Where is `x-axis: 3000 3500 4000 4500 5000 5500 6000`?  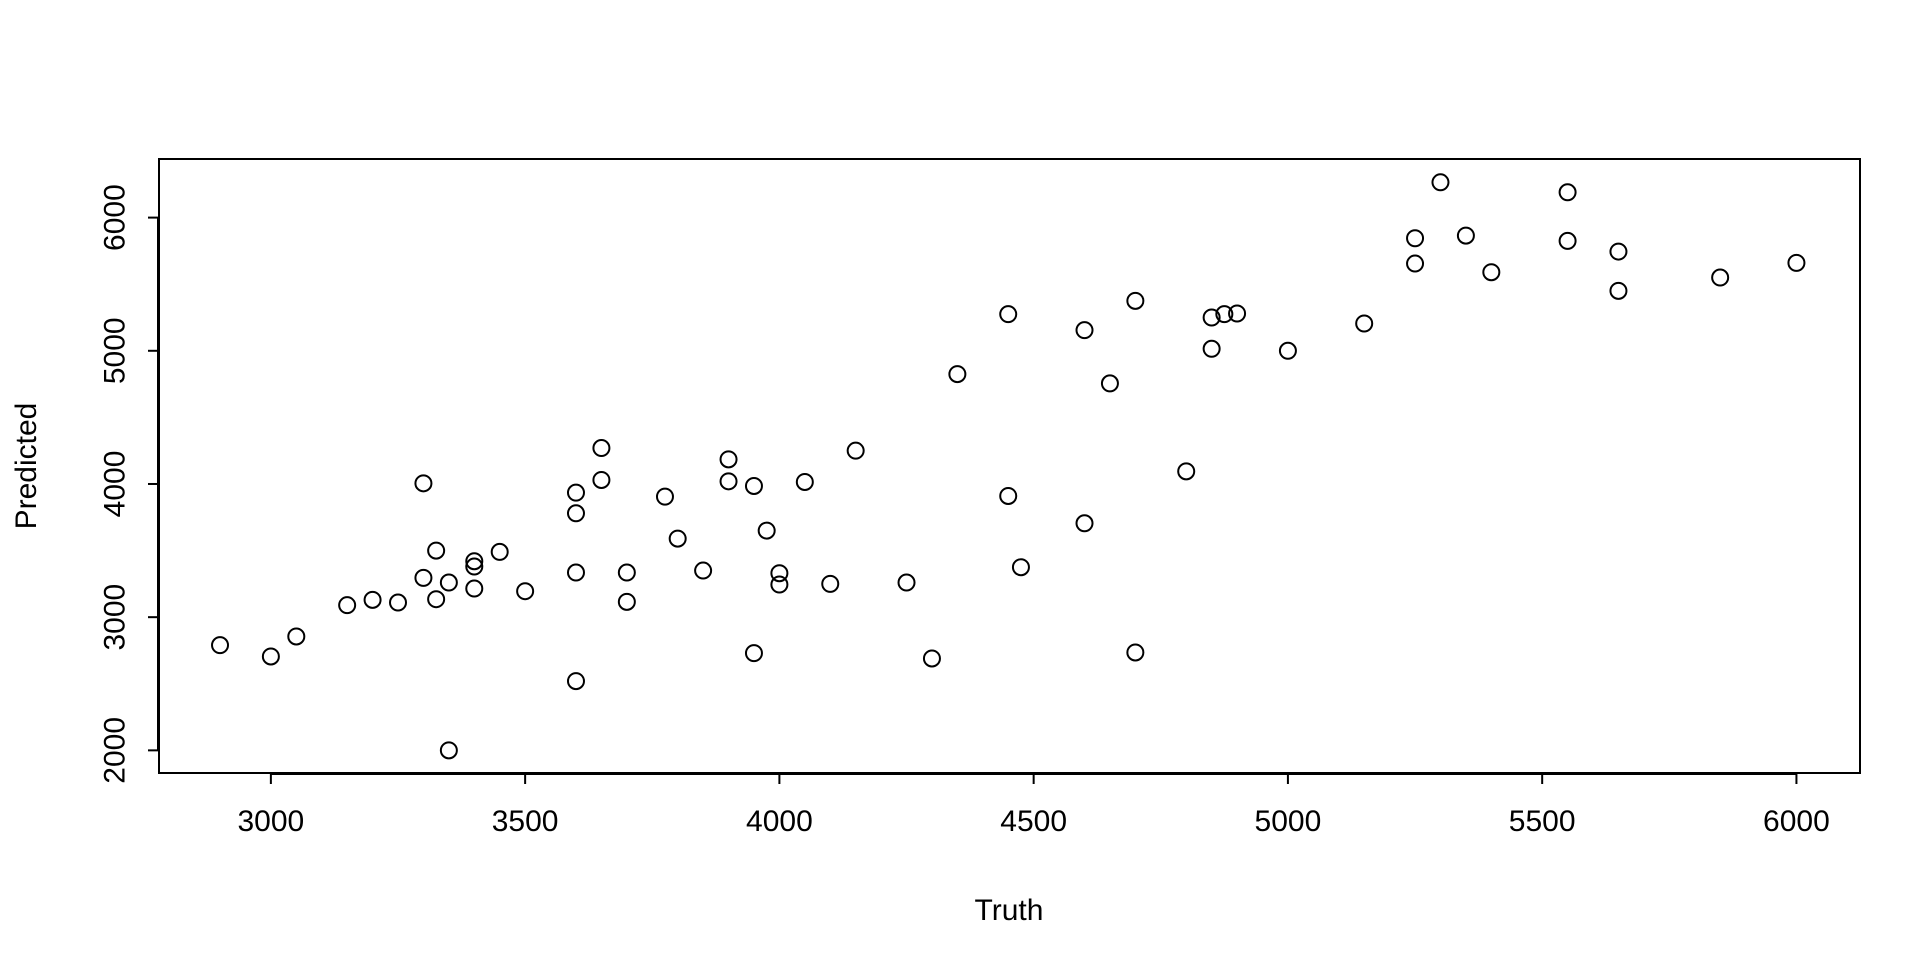 x-axis: 3000 3500 4000 4500 5000 5500 6000 is located at coordinates (1033, 805).